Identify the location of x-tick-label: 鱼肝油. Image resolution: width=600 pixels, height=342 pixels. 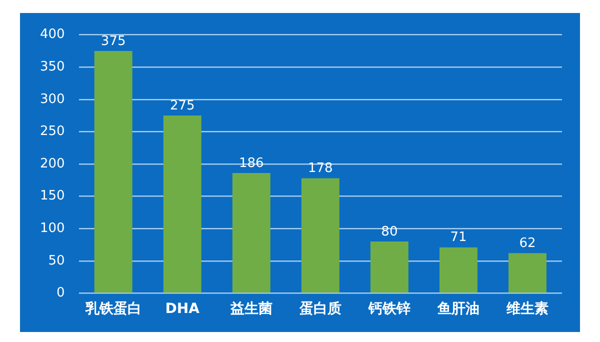
(458, 309).